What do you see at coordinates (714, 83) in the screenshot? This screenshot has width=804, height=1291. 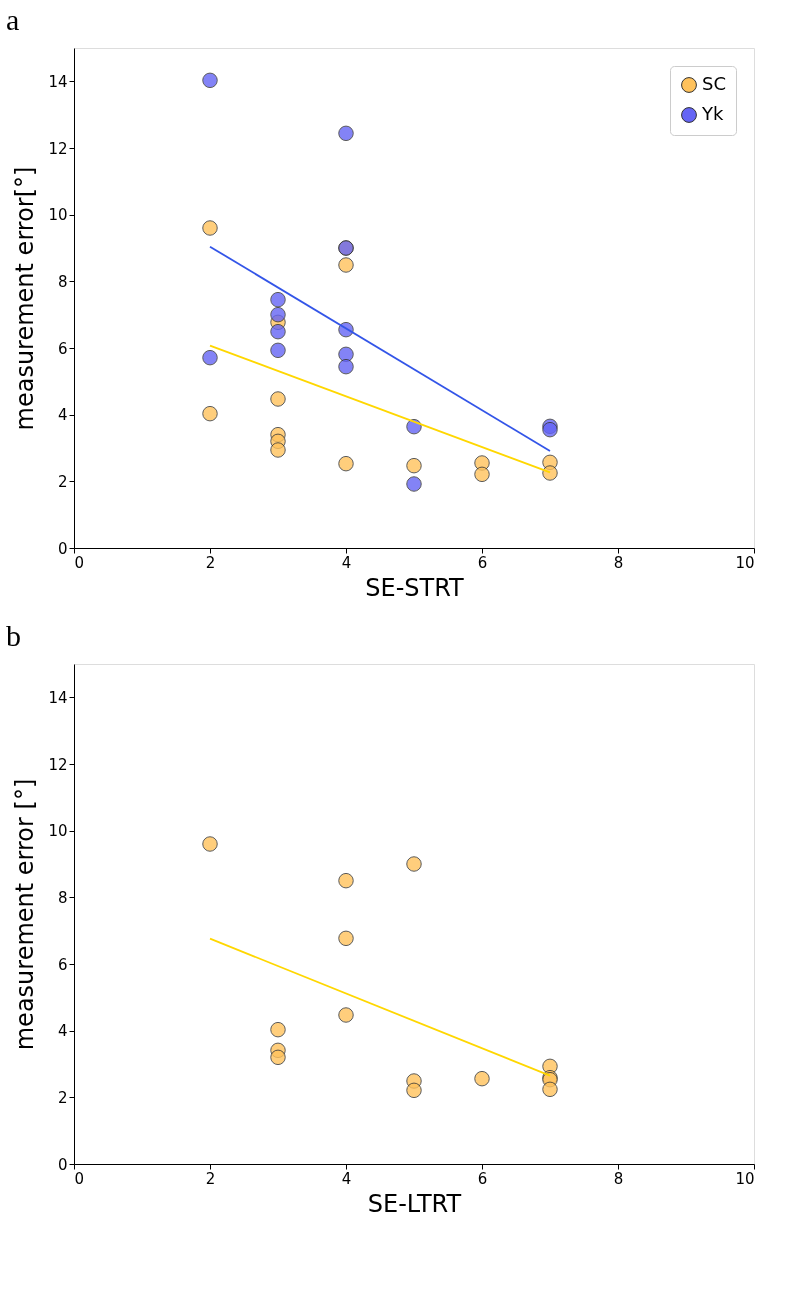 I see `legend-label: SC` at bounding box center [714, 83].